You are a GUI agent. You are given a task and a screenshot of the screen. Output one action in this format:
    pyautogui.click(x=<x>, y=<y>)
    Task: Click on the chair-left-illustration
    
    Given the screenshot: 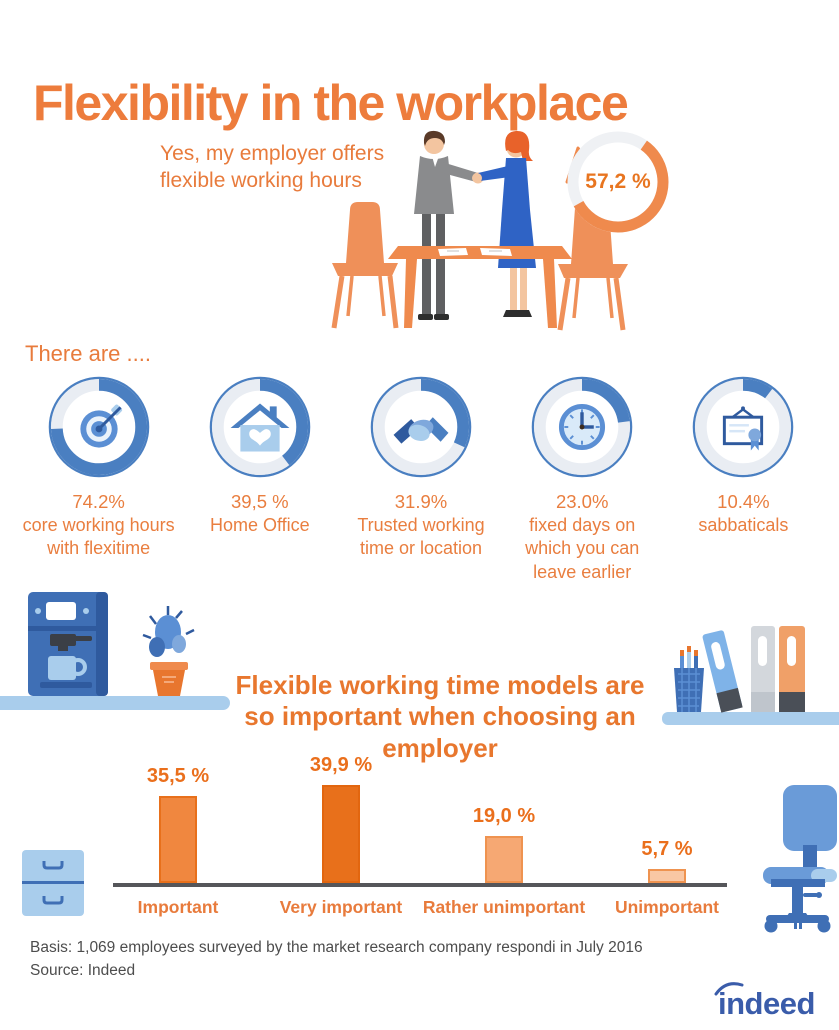 What is the action you would take?
    pyautogui.click(x=365, y=265)
    